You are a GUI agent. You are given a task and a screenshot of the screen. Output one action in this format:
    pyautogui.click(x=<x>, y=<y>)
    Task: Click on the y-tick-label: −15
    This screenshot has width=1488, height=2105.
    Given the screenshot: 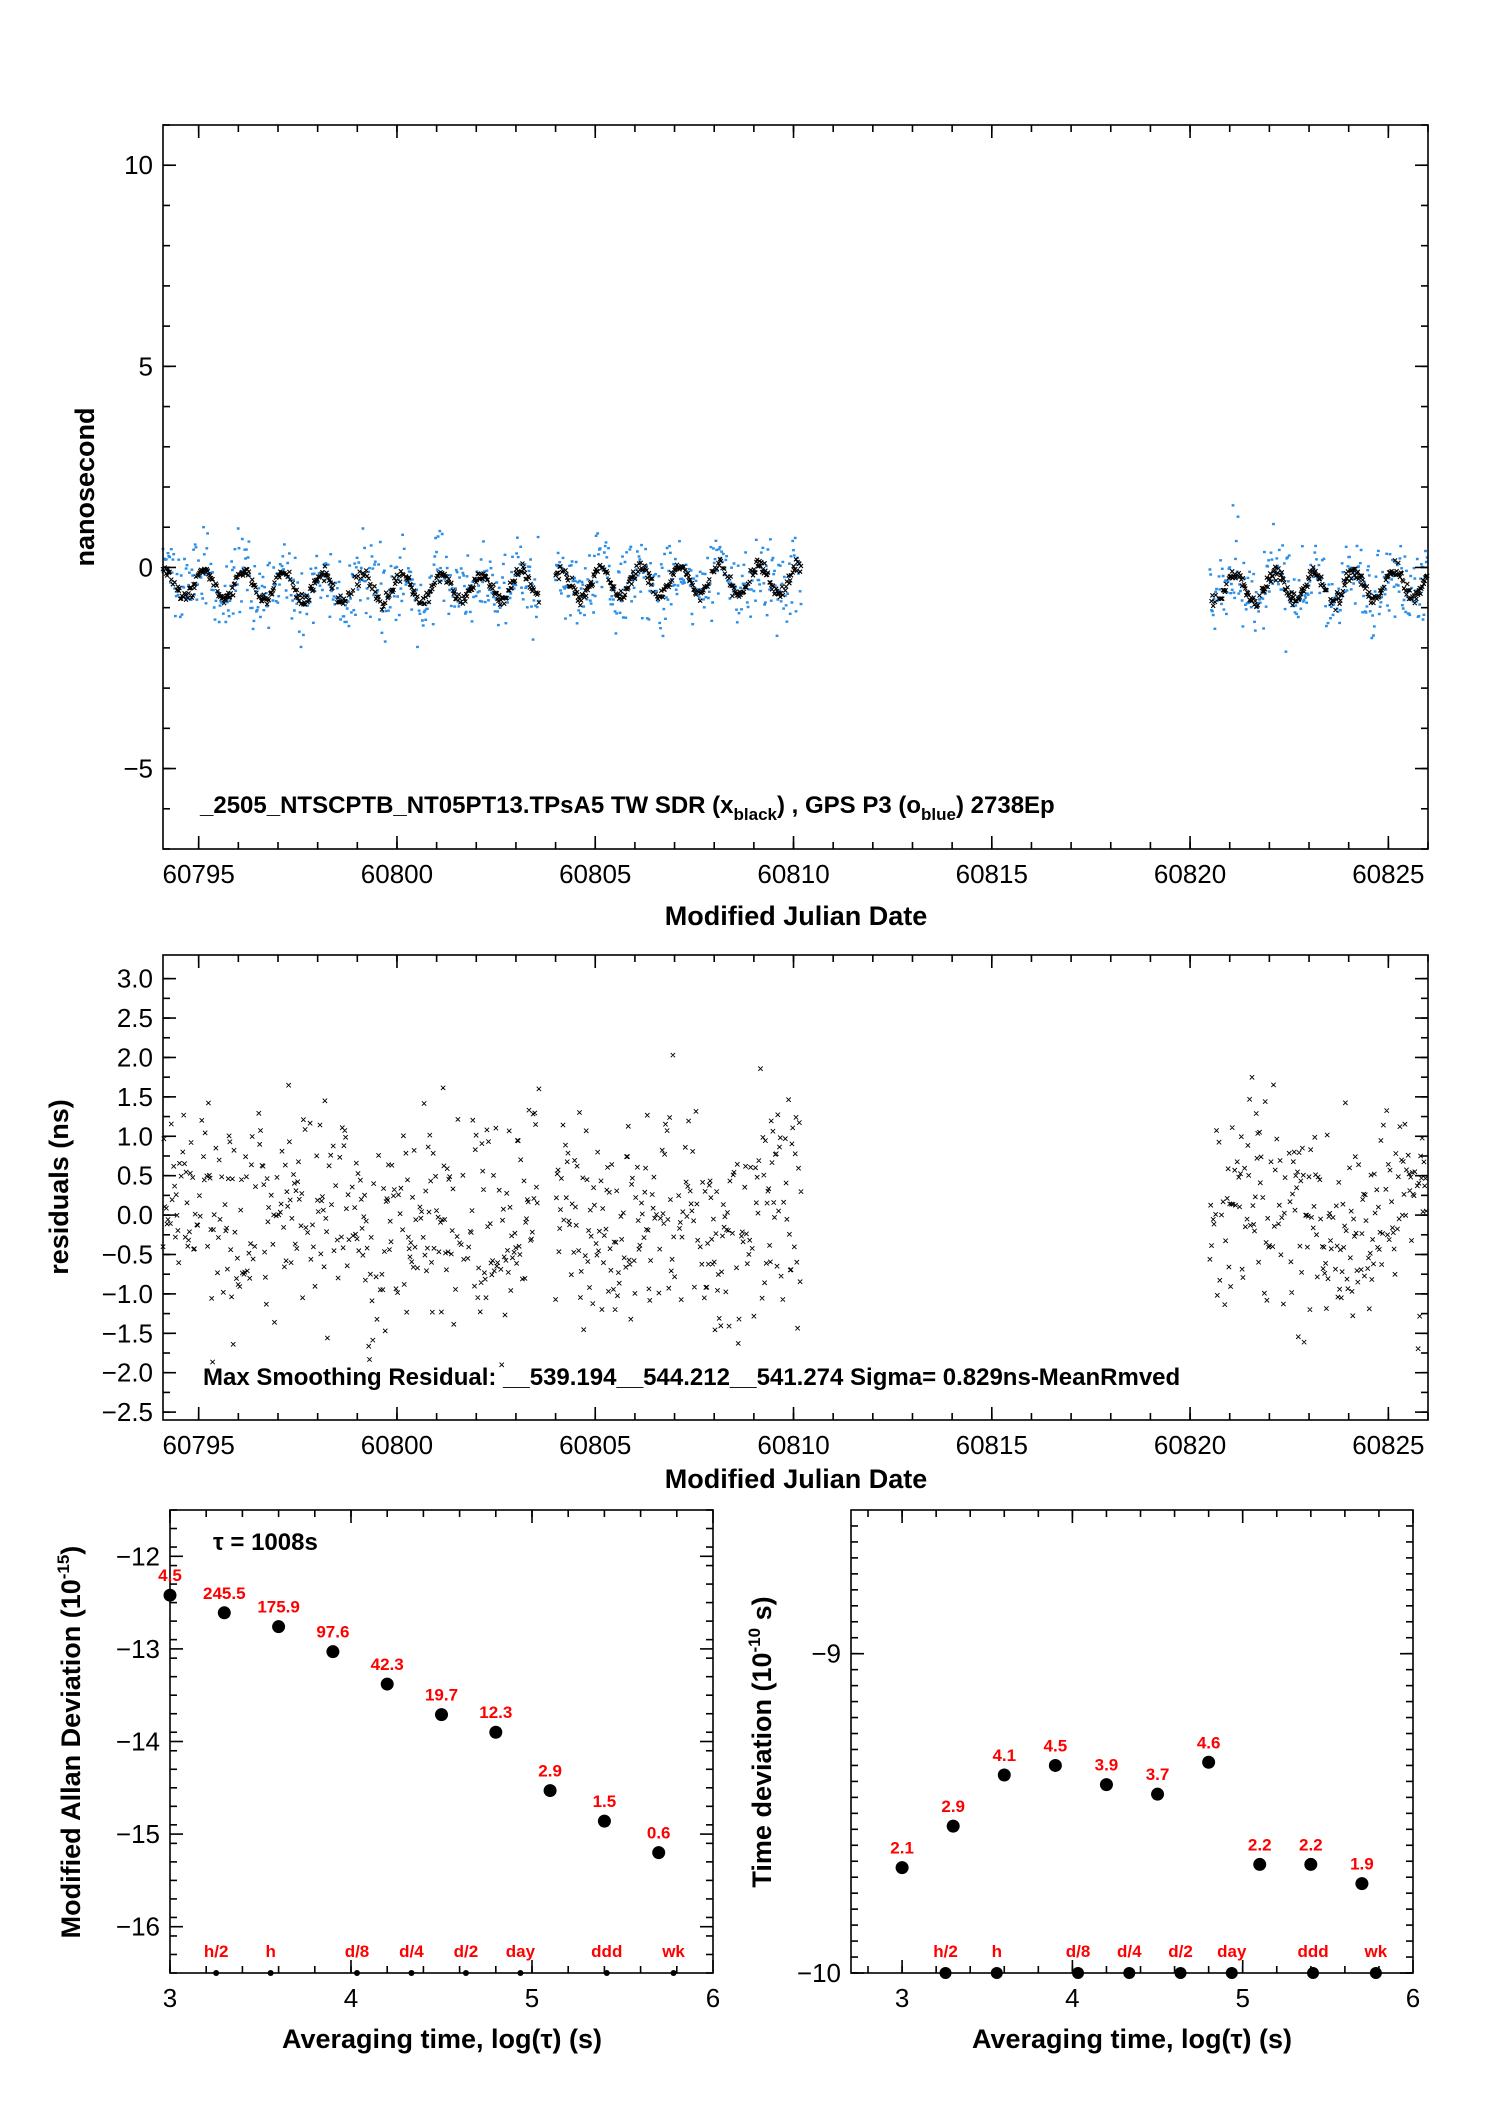 What is the action you would take?
    pyautogui.click(x=138, y=1834)
    